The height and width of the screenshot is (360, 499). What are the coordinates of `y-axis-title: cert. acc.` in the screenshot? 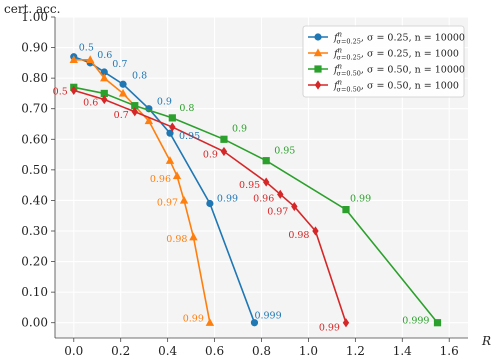 It's located at (32, 9).